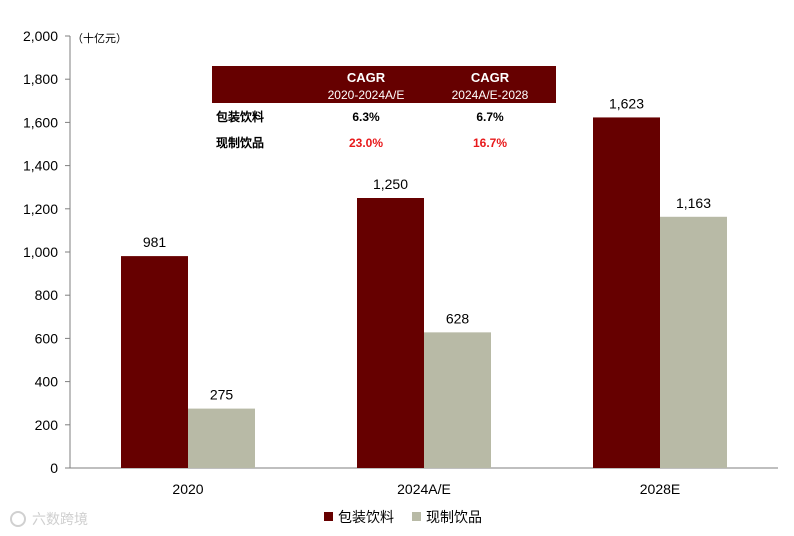 The width and height of the screenshot is (794, 536). What do you see at coordinates (366, 517) in the screenshot?
I see `legend-label-packaged: 包装饮料` at bounding box center [366, 517].